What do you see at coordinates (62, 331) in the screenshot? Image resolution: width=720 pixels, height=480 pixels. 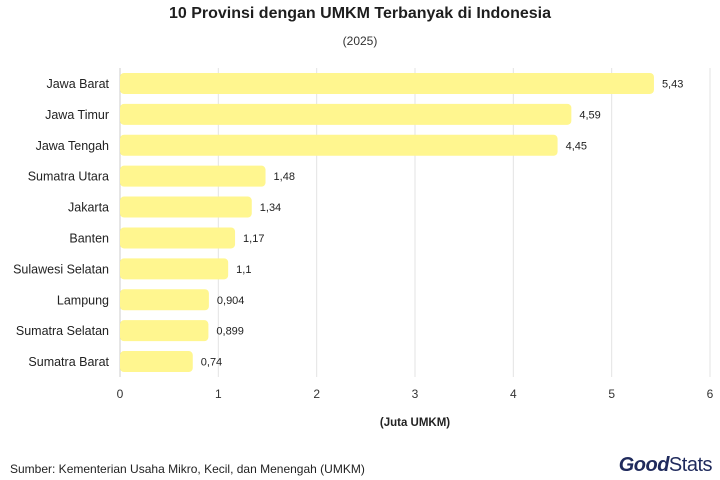 I see `category-label: Sumatra Selatan` at bounding box center [62, 331].